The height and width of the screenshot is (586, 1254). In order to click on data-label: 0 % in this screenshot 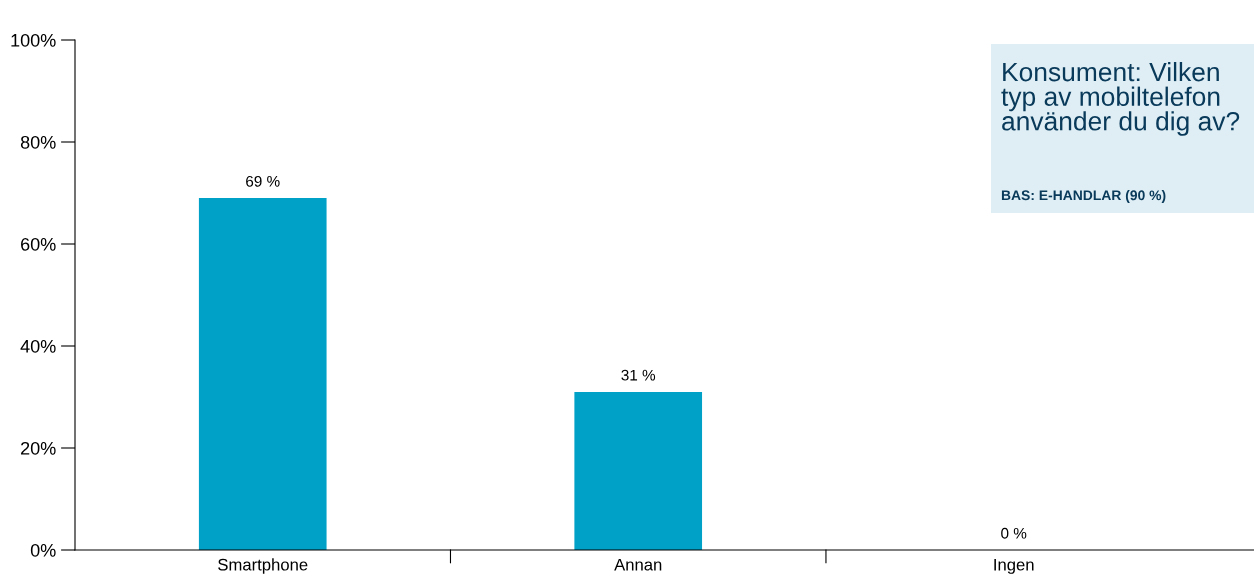, I will do `click(1014, 533)`.